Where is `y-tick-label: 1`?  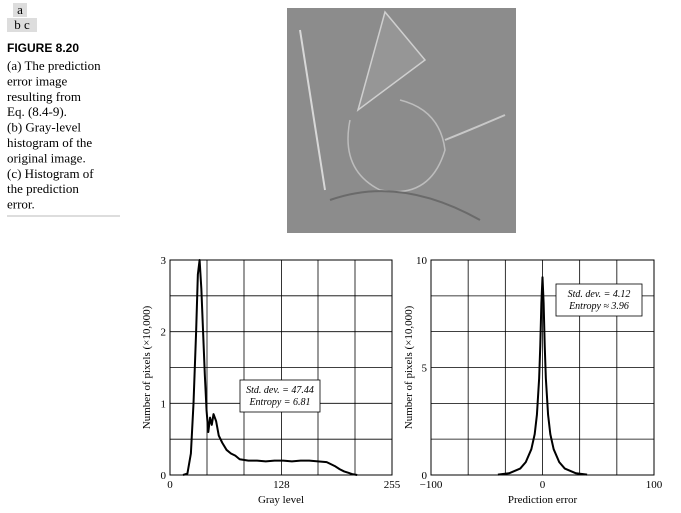
y-tick-label: 1 is located at coordinates (164, 404).